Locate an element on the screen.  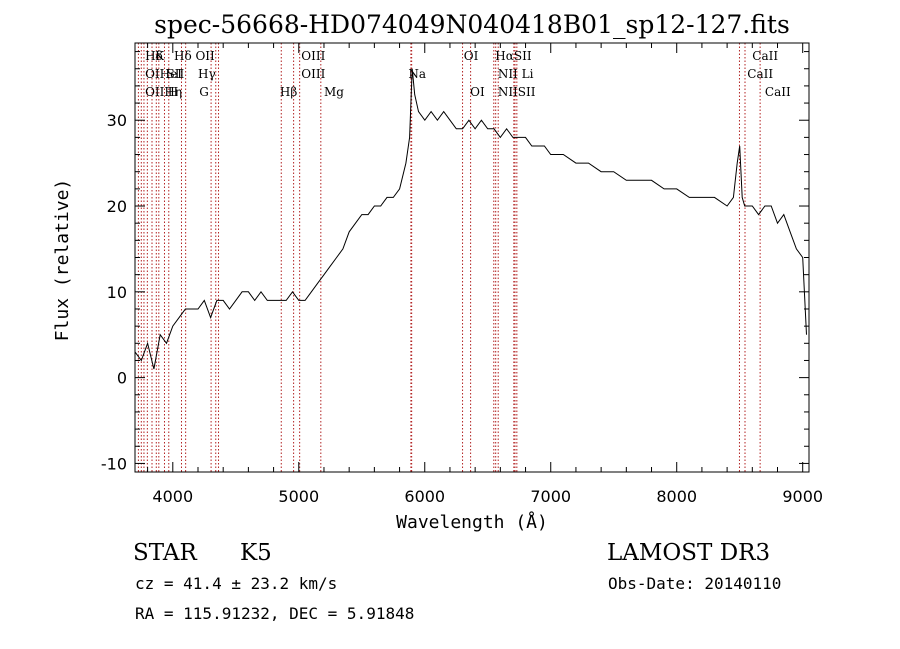
survey-name: LAMOST DR3 is located at coordinates (688, 553).